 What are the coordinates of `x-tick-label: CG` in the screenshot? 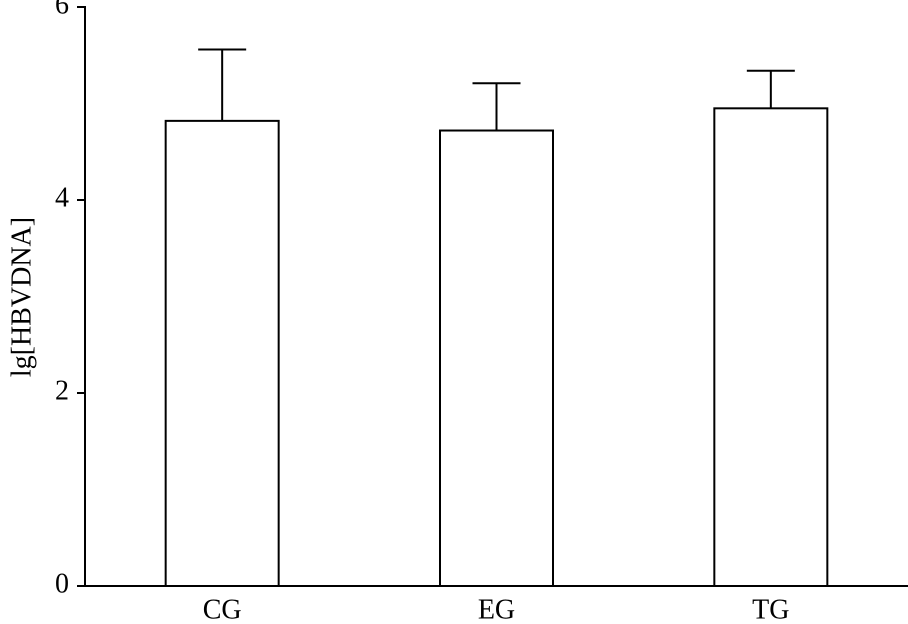 It's located at (222, 609).